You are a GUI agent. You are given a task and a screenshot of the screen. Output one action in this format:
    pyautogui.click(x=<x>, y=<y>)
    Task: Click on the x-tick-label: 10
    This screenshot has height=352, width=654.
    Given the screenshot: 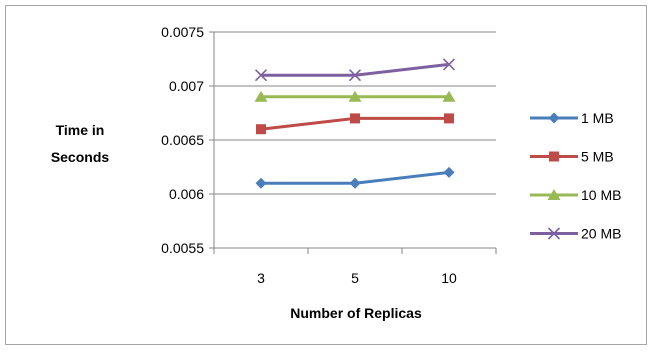 What is the action you would take?
    pyautogui.click(x=449, y=278)
    